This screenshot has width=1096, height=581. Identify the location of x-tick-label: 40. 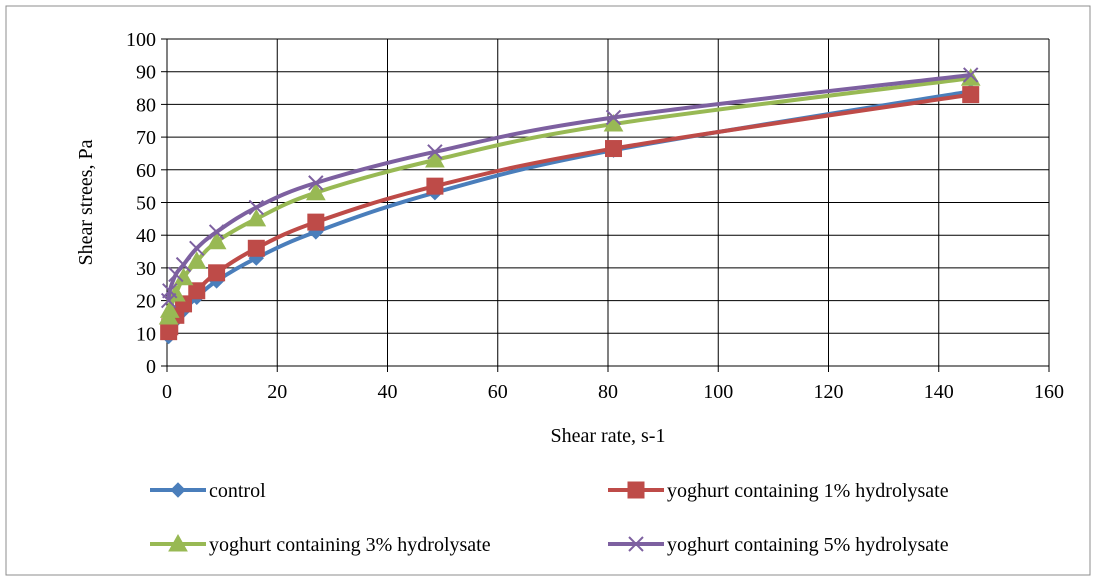
(388, 392).